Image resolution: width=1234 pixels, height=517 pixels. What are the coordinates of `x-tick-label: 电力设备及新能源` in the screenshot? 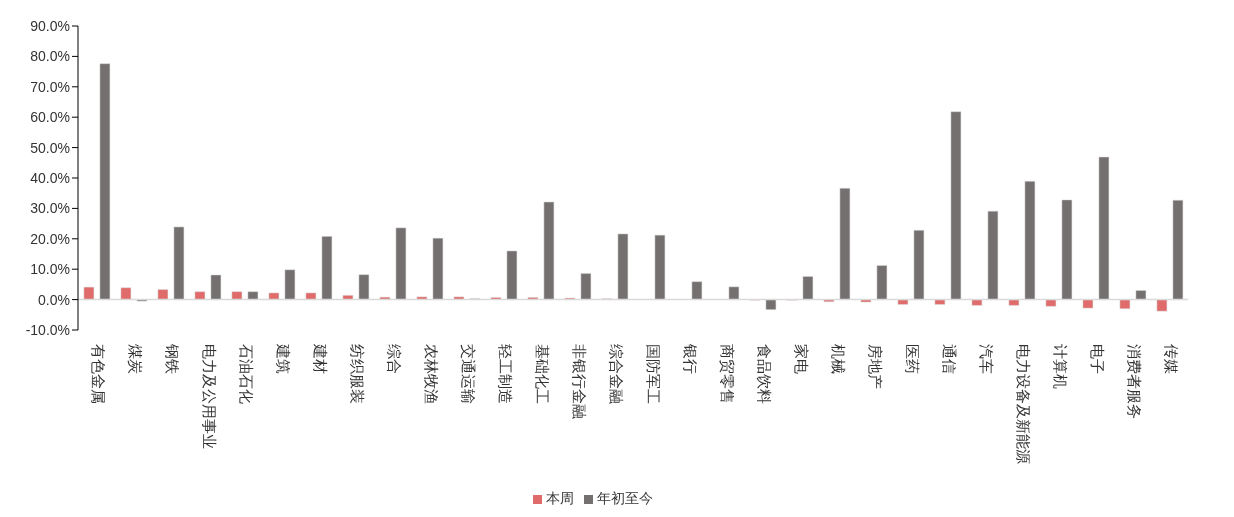 It's located at (1023, 404).